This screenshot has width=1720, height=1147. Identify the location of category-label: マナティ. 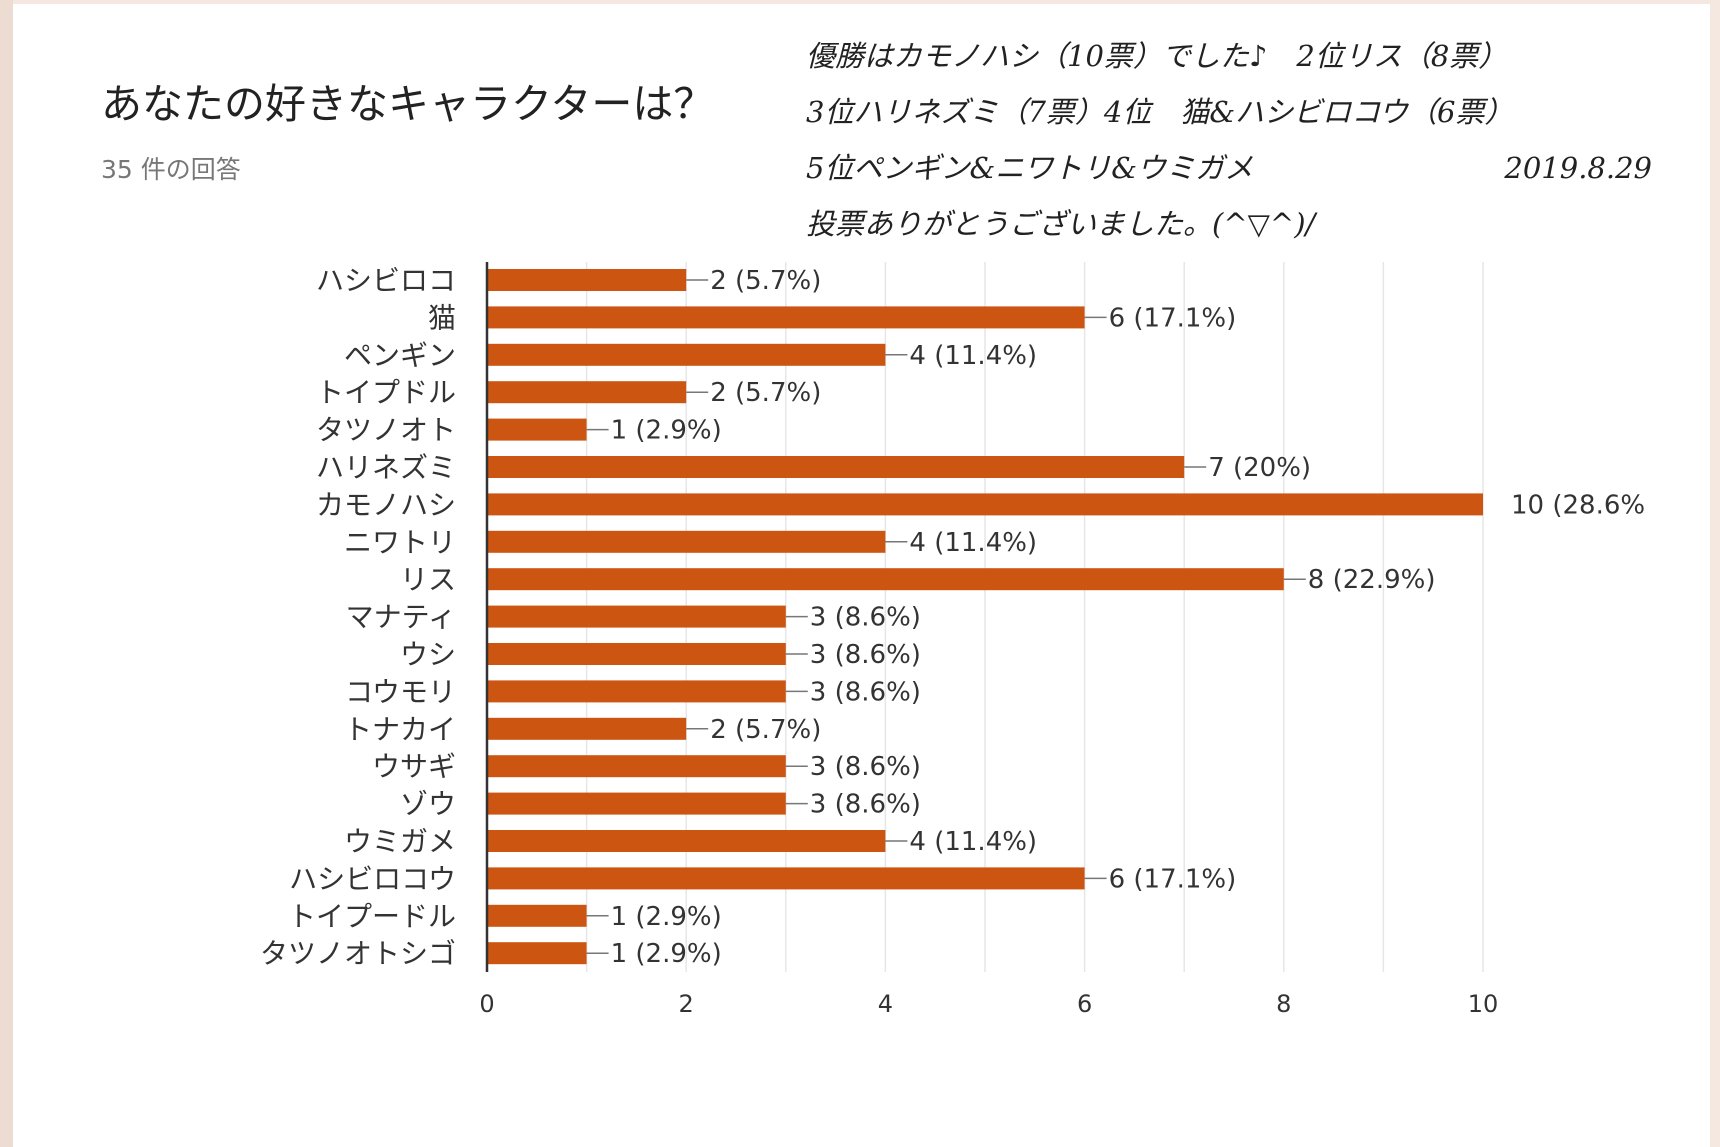
(401, 617).